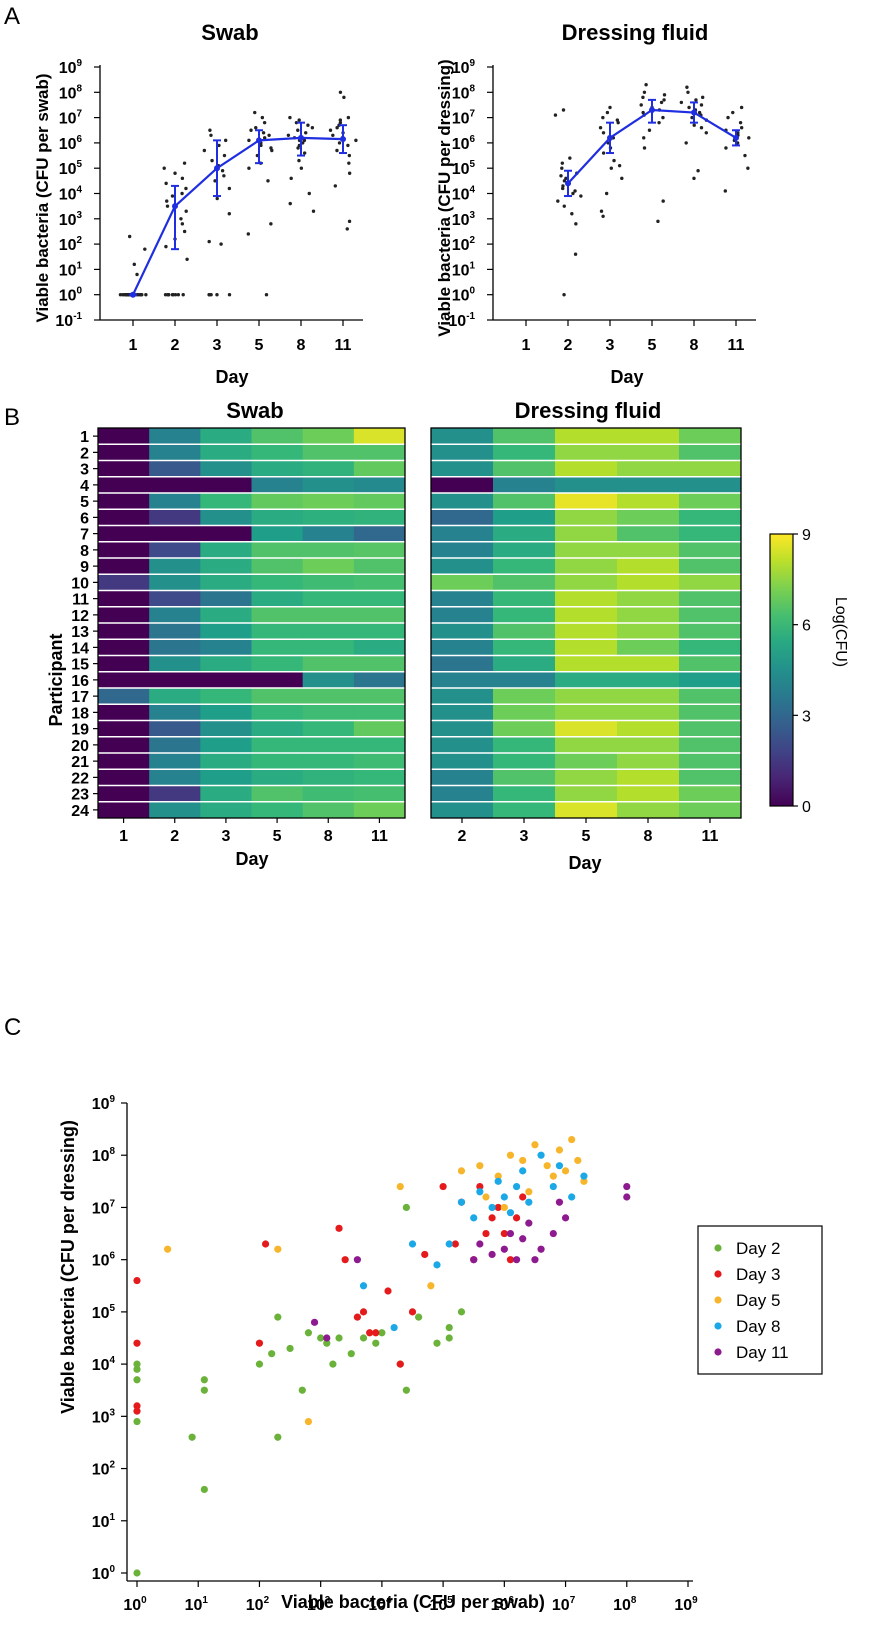  What do you see at coordinates (464, 244) in the screenshot?
I see `a-dressing-ytick-label: 10²` at bounding box center [464, 244].